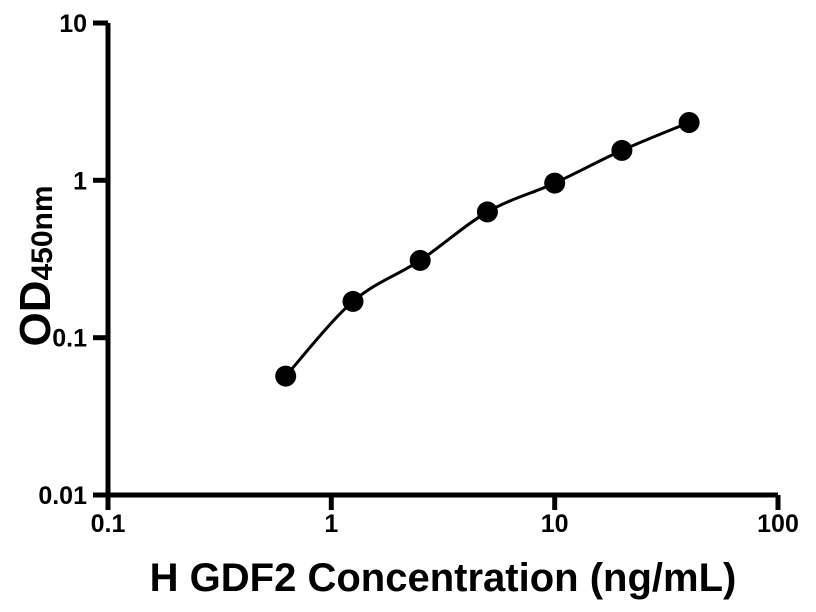 This screenshot has width=816, height=612. Describe the element at coordinates (331, 524) in the screenshot. I see `x-tick-label: 1` at that location.